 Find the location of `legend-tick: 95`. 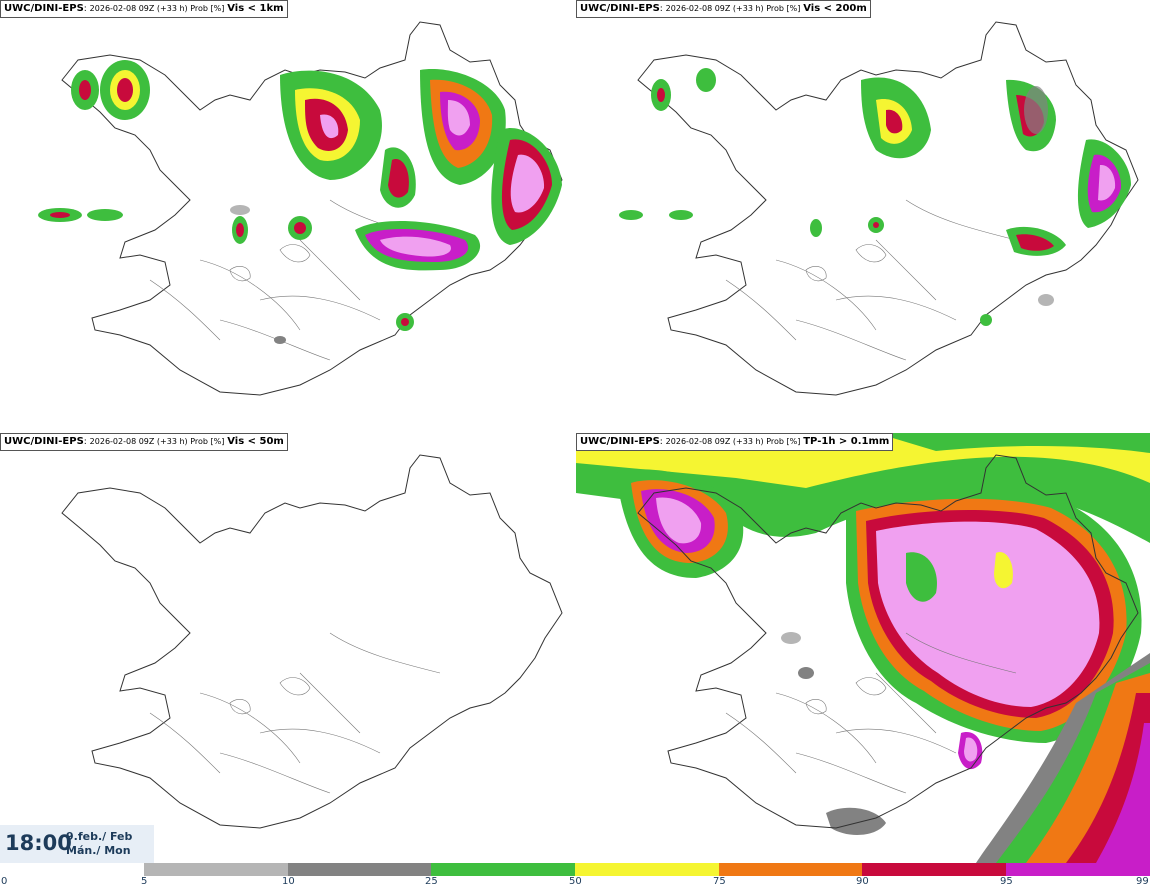

legend-tick: 95 is located at coordinates (1006, 881).